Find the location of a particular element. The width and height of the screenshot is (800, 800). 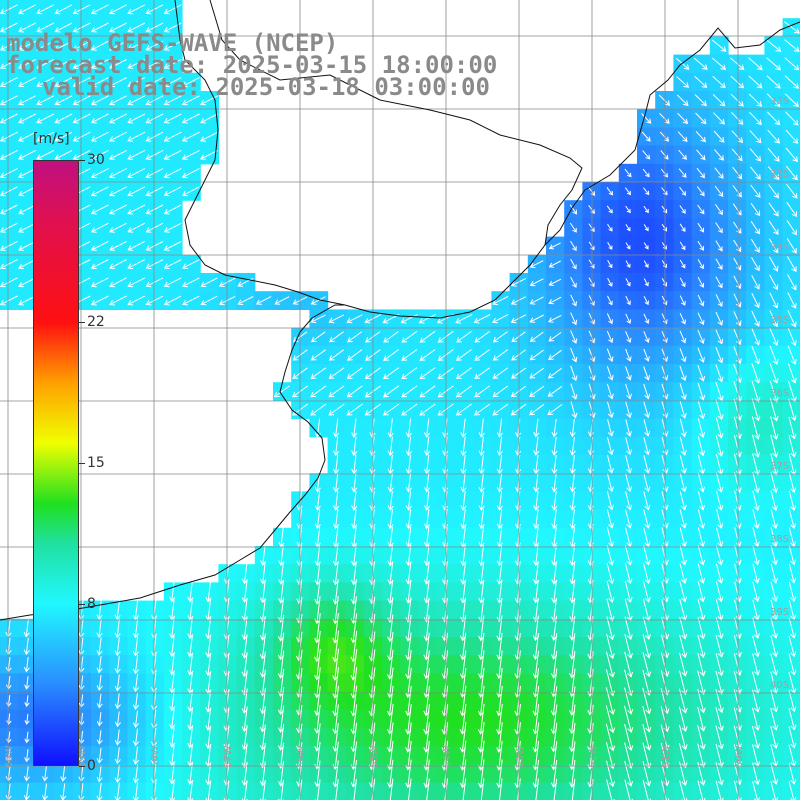

colorbar-unit: [m/s] is located at coordinates (51, 139).